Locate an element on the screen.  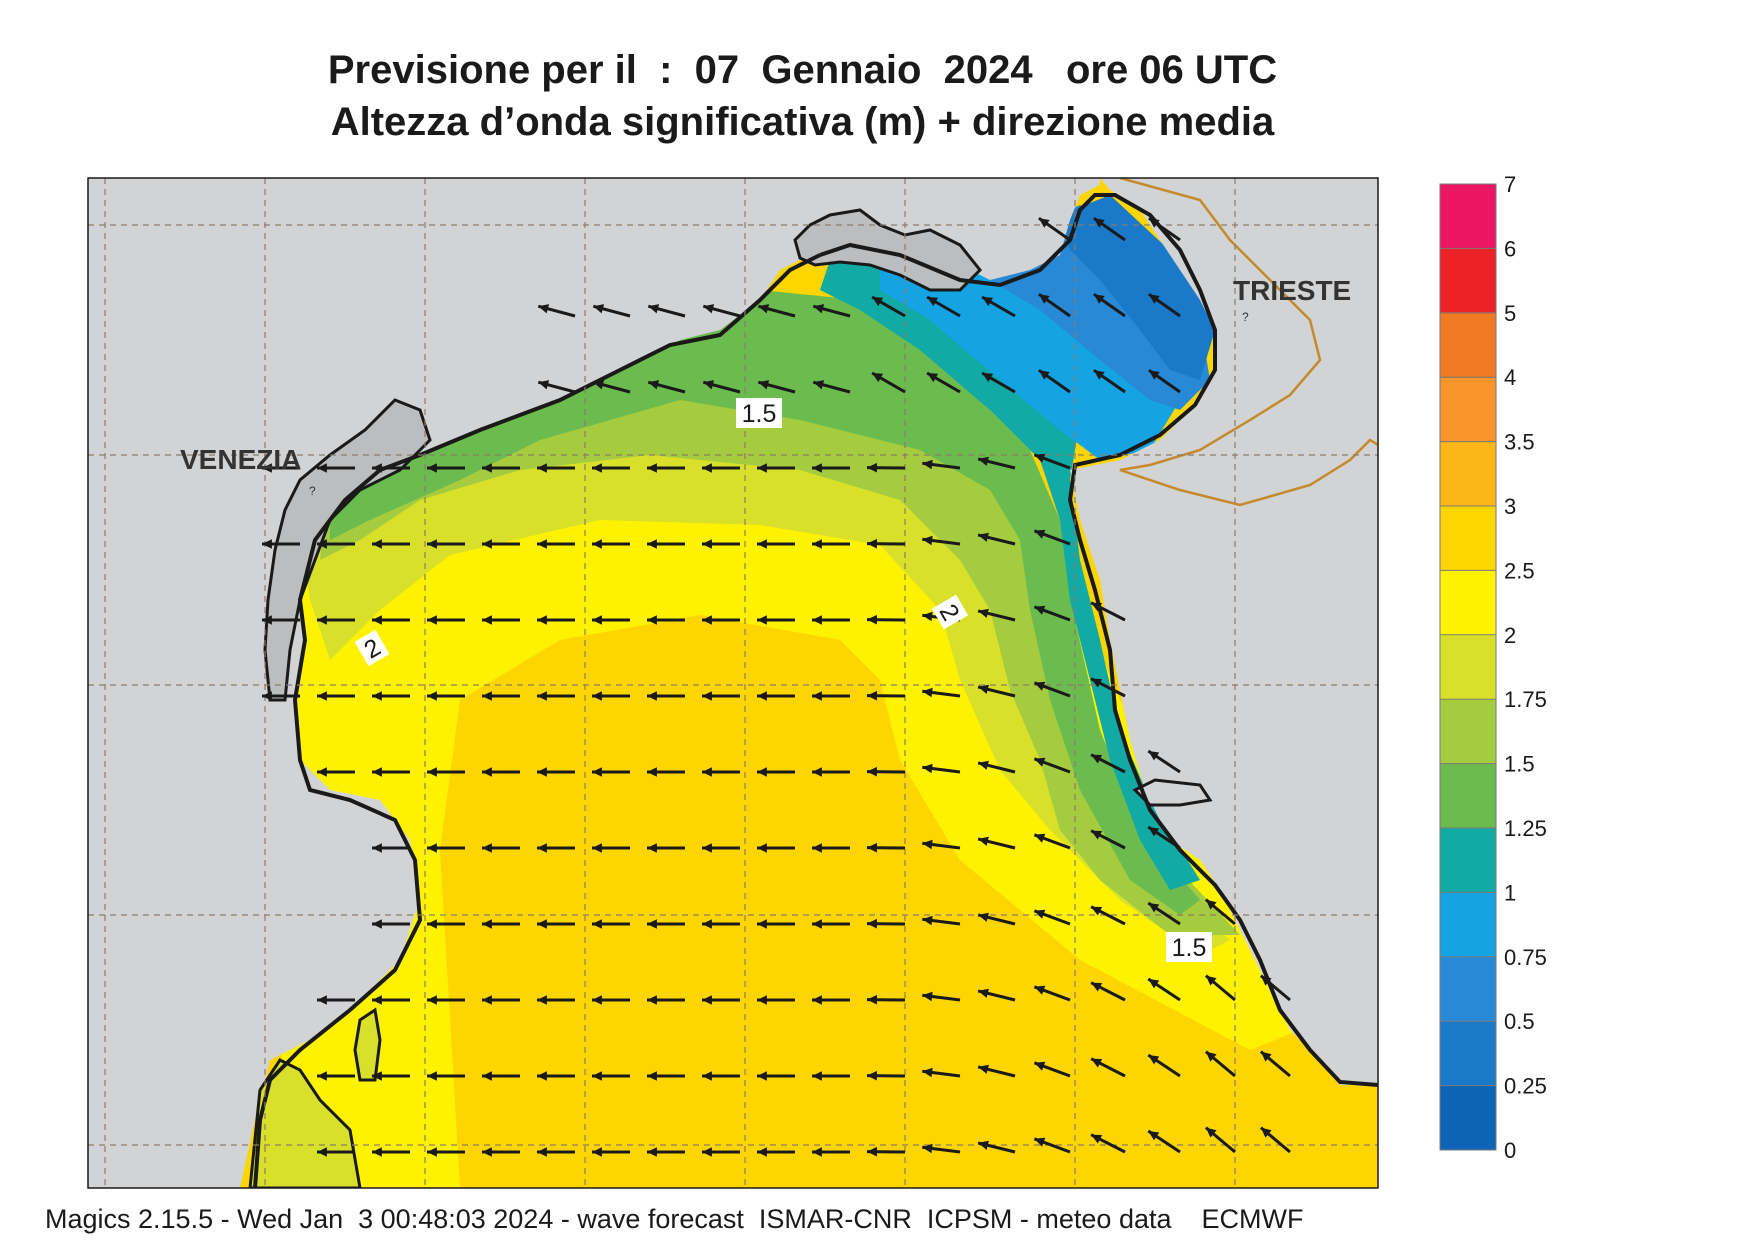
color-legend: 0 0.25 0.5 0.75 1 1.25 1.5 1.75 2 2.5 3 3.5 4 5 6 7 is located at coordinates (1493, 667).